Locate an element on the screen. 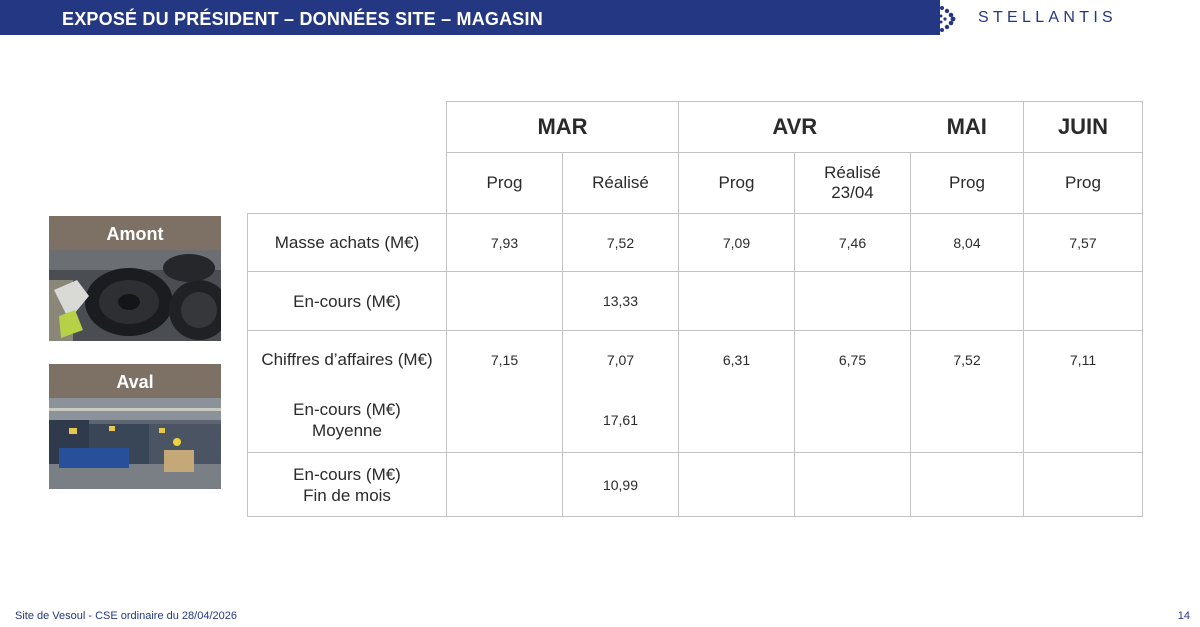 This screenshot has width=1200, height=627. cell: 7,09 is located at coordinates (736, 242).